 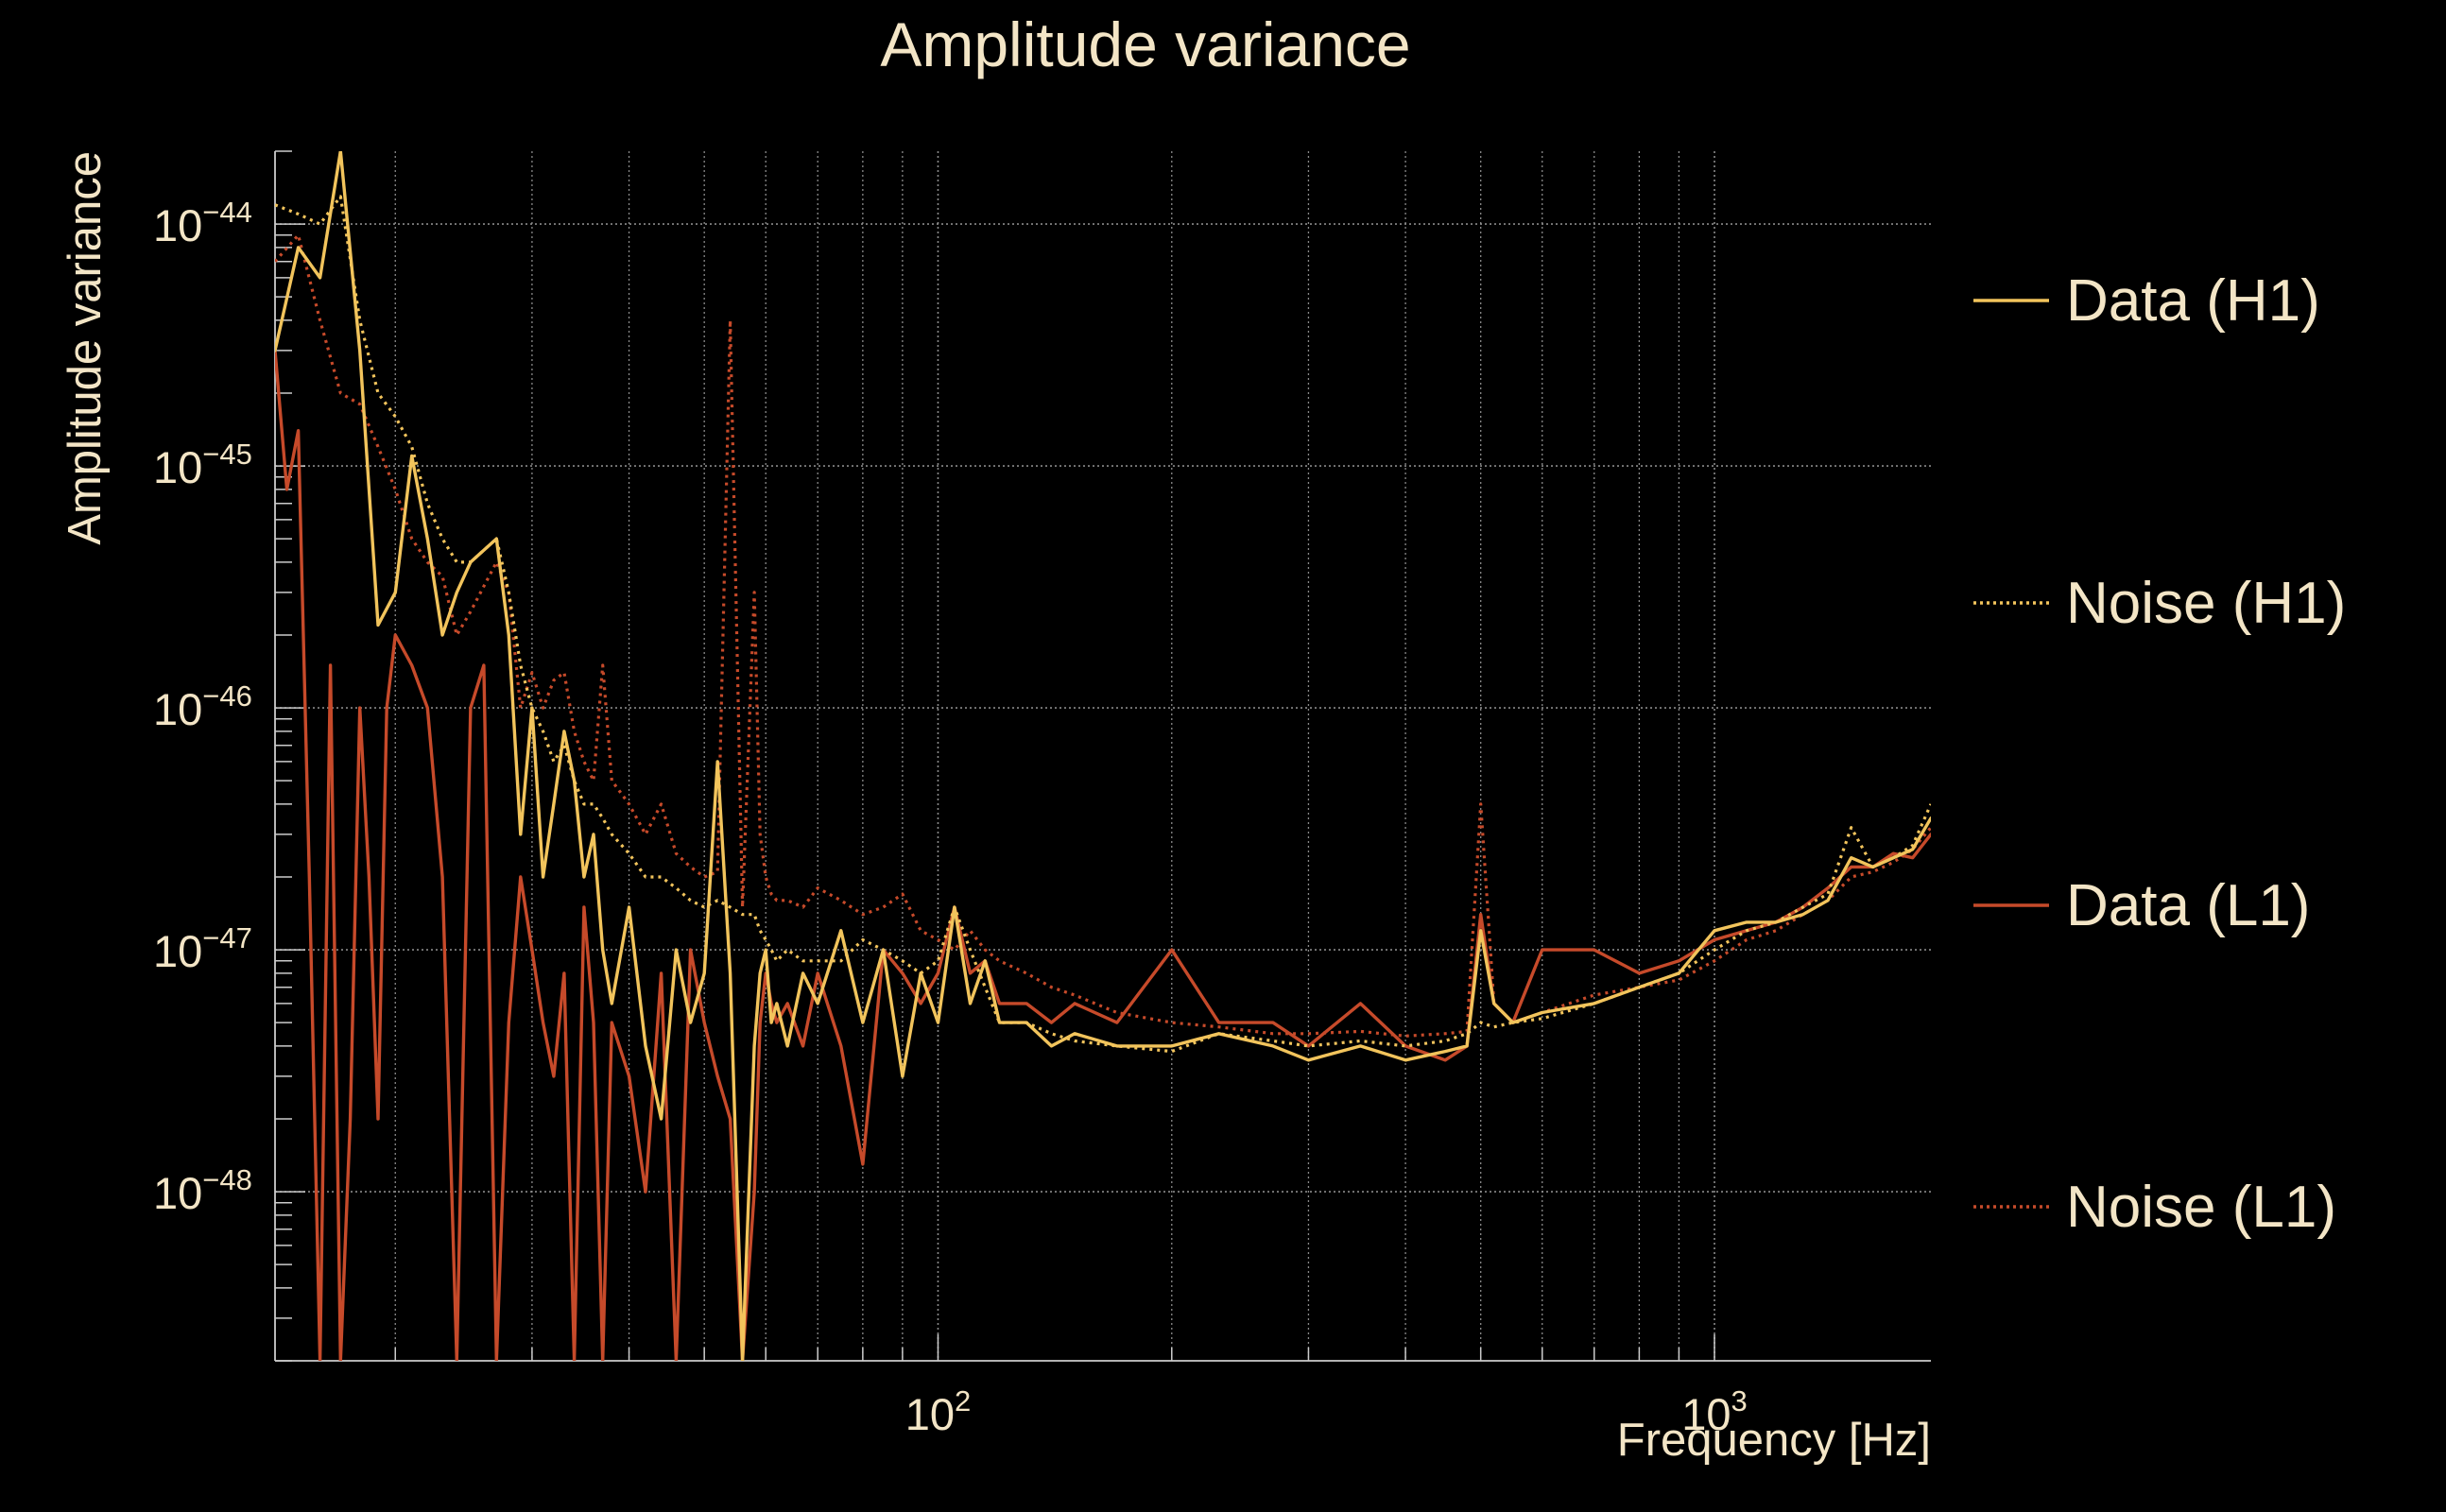 I want to click on y-tick-label: 10−47, so click(x=203, y=948).